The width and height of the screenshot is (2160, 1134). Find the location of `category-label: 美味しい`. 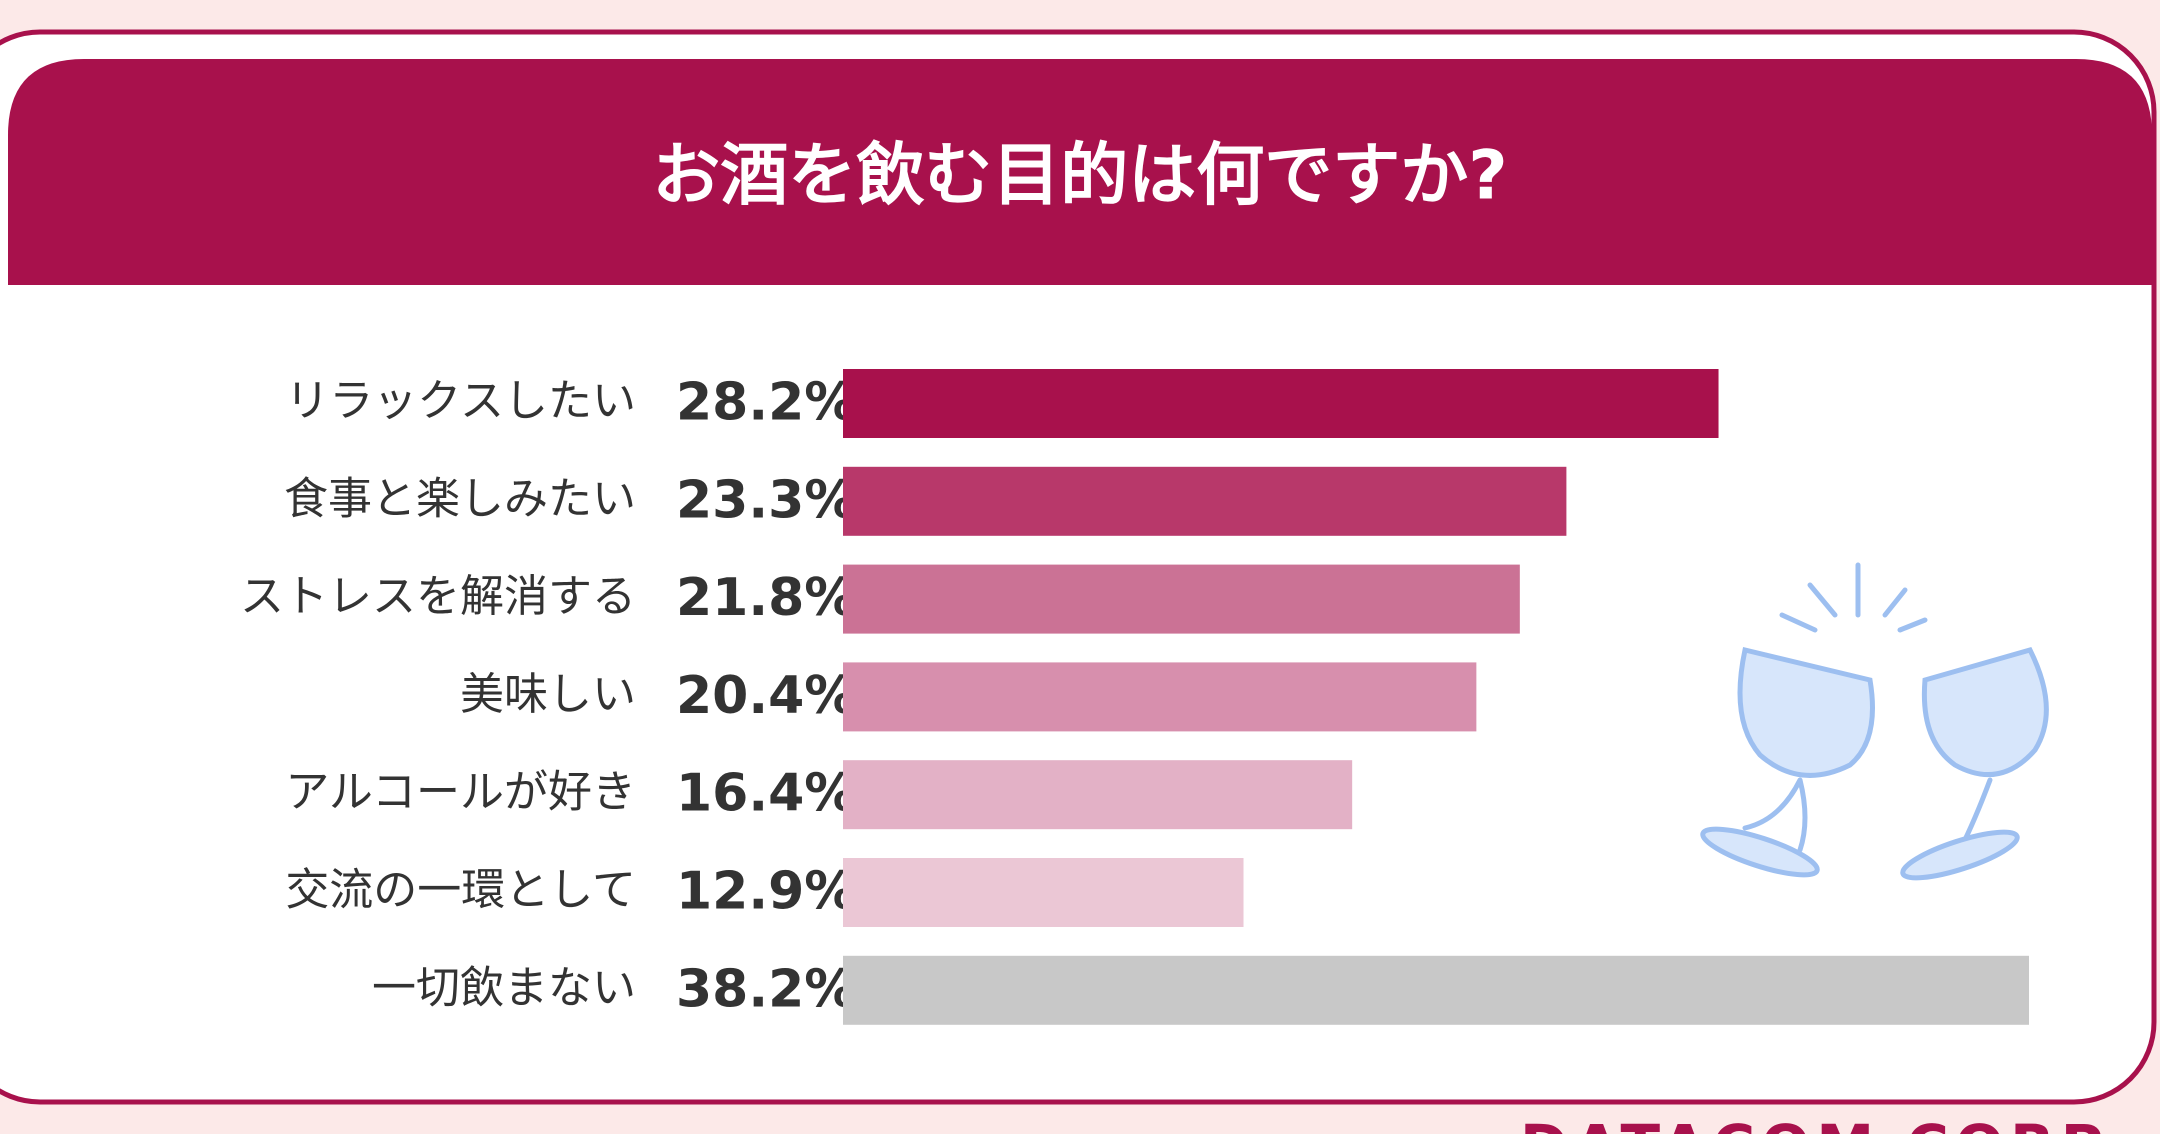

category-label: 美味しい is located at coordinates (548, 694).